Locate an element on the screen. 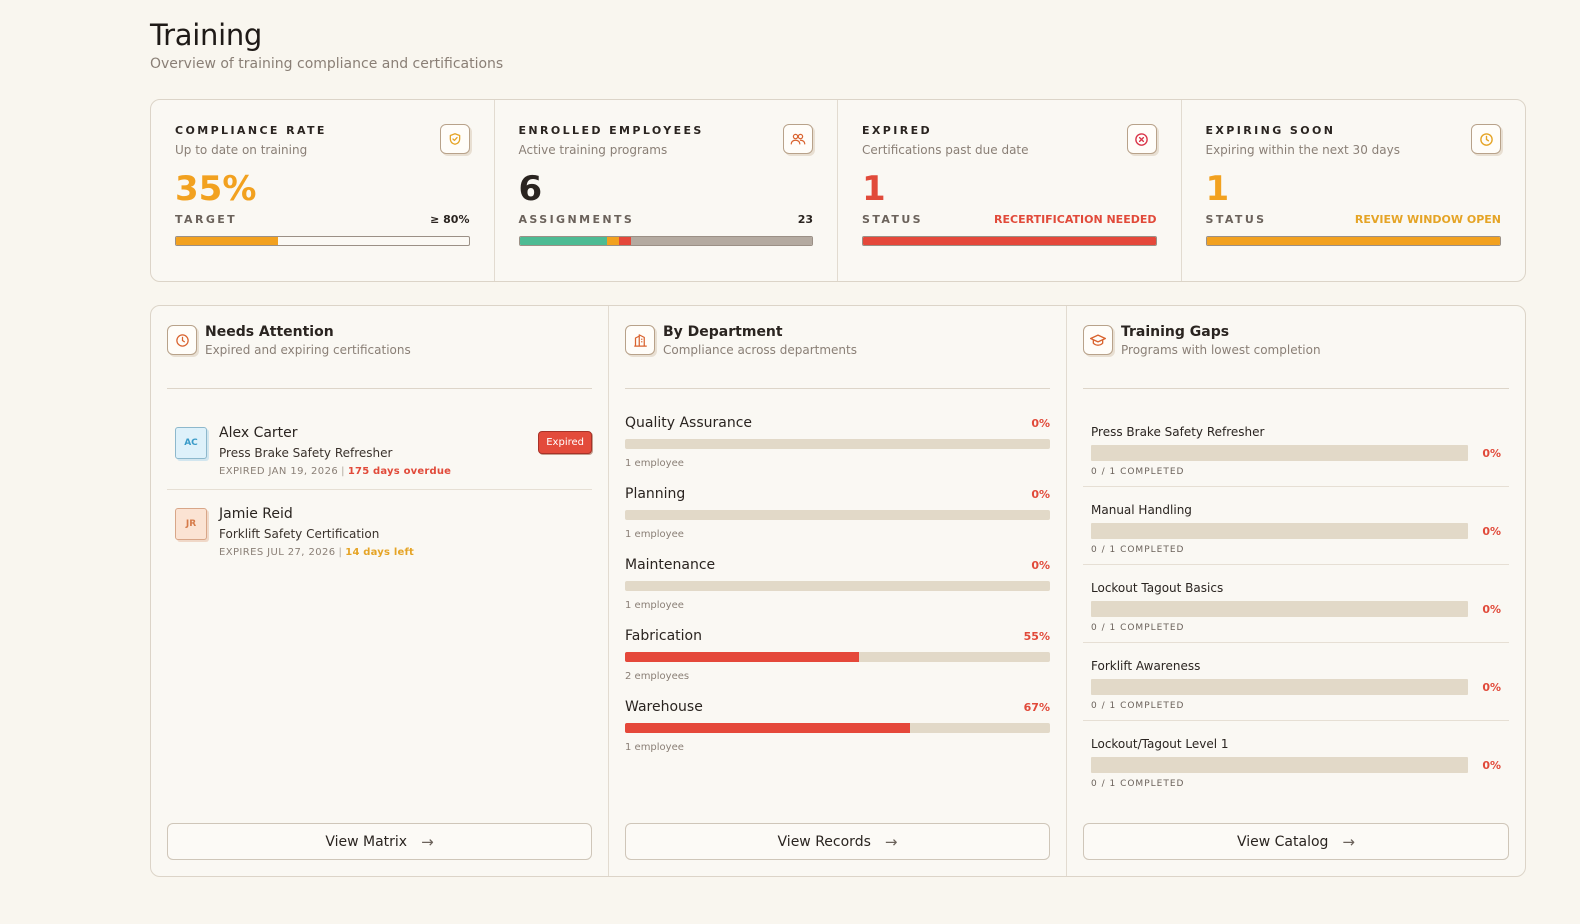 This screenshot has width=1580, height=924. department-name: Maintenance is located at coordinates (670, 565).